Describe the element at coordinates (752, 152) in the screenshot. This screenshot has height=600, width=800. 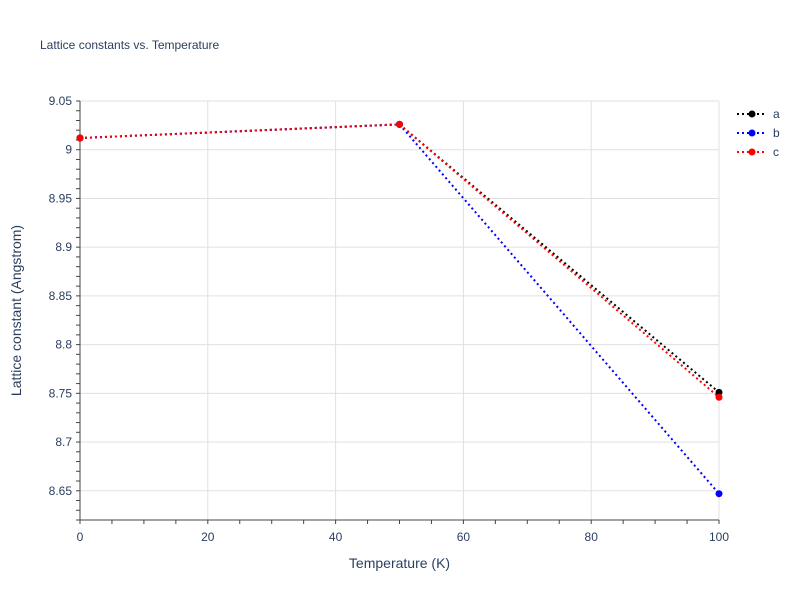
I see `legend-marker-c` at that location.